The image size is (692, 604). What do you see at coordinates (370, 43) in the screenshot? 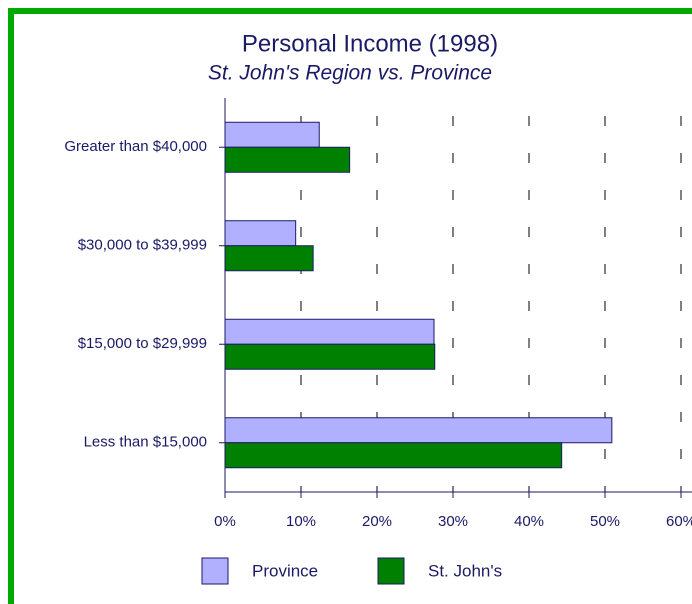
I see `chart-title: Personal Income (1998)` at bounding box center [370, 43].